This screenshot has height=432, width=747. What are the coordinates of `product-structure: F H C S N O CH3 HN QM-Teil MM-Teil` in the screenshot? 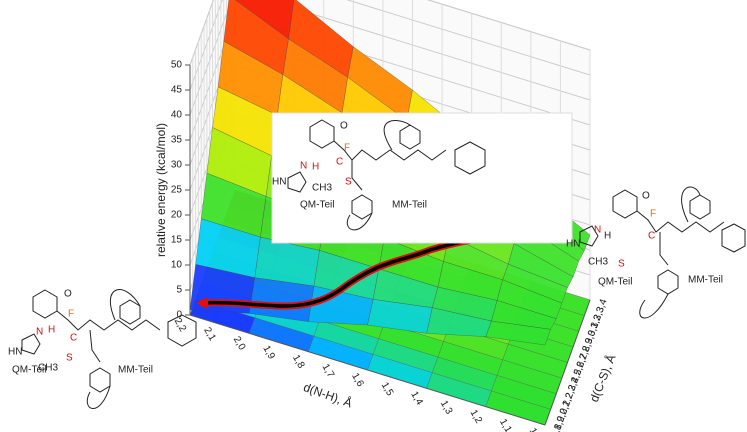 It's located at (656, 252).